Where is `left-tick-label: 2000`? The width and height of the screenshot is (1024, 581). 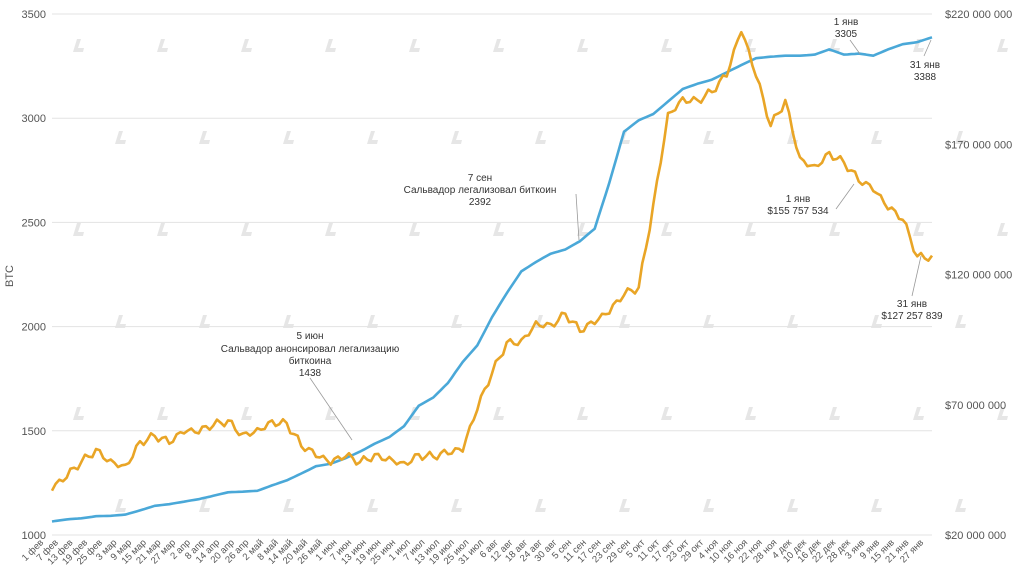
left-tick-label: 2000 is located at coordinates (34, 328).